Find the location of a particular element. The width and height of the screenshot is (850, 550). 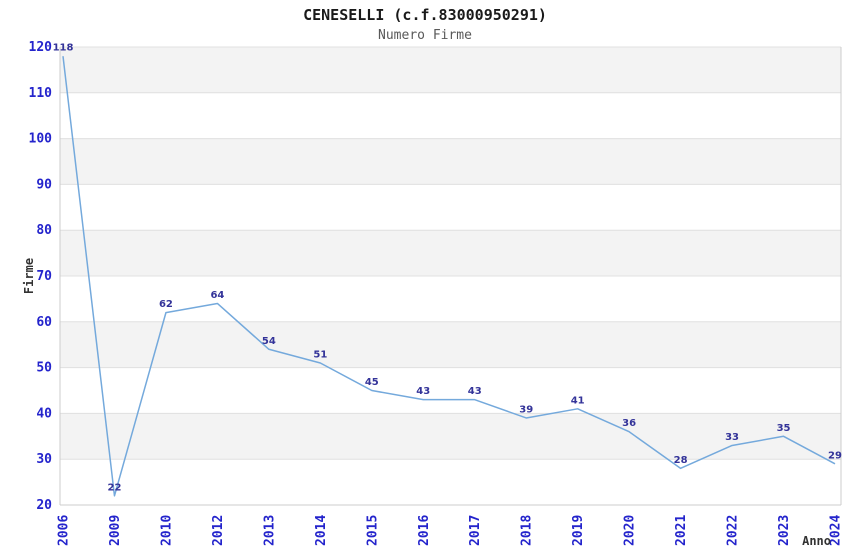

y-tick-label: 40 is located at coordinates (44, 413).